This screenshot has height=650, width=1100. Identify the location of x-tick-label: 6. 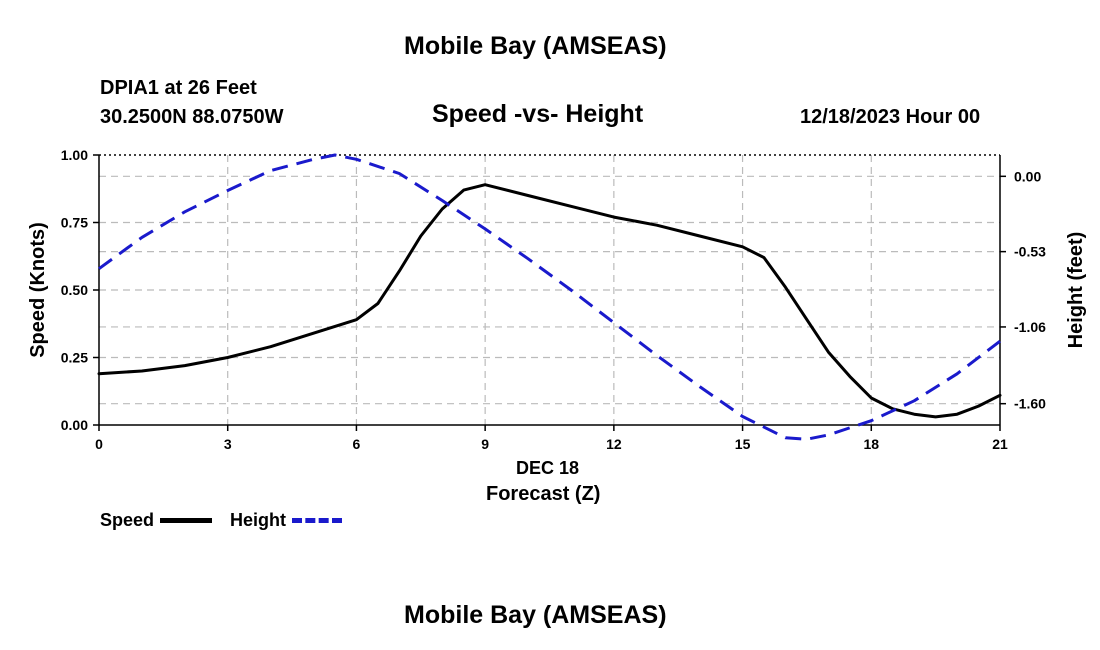
(357, 444).